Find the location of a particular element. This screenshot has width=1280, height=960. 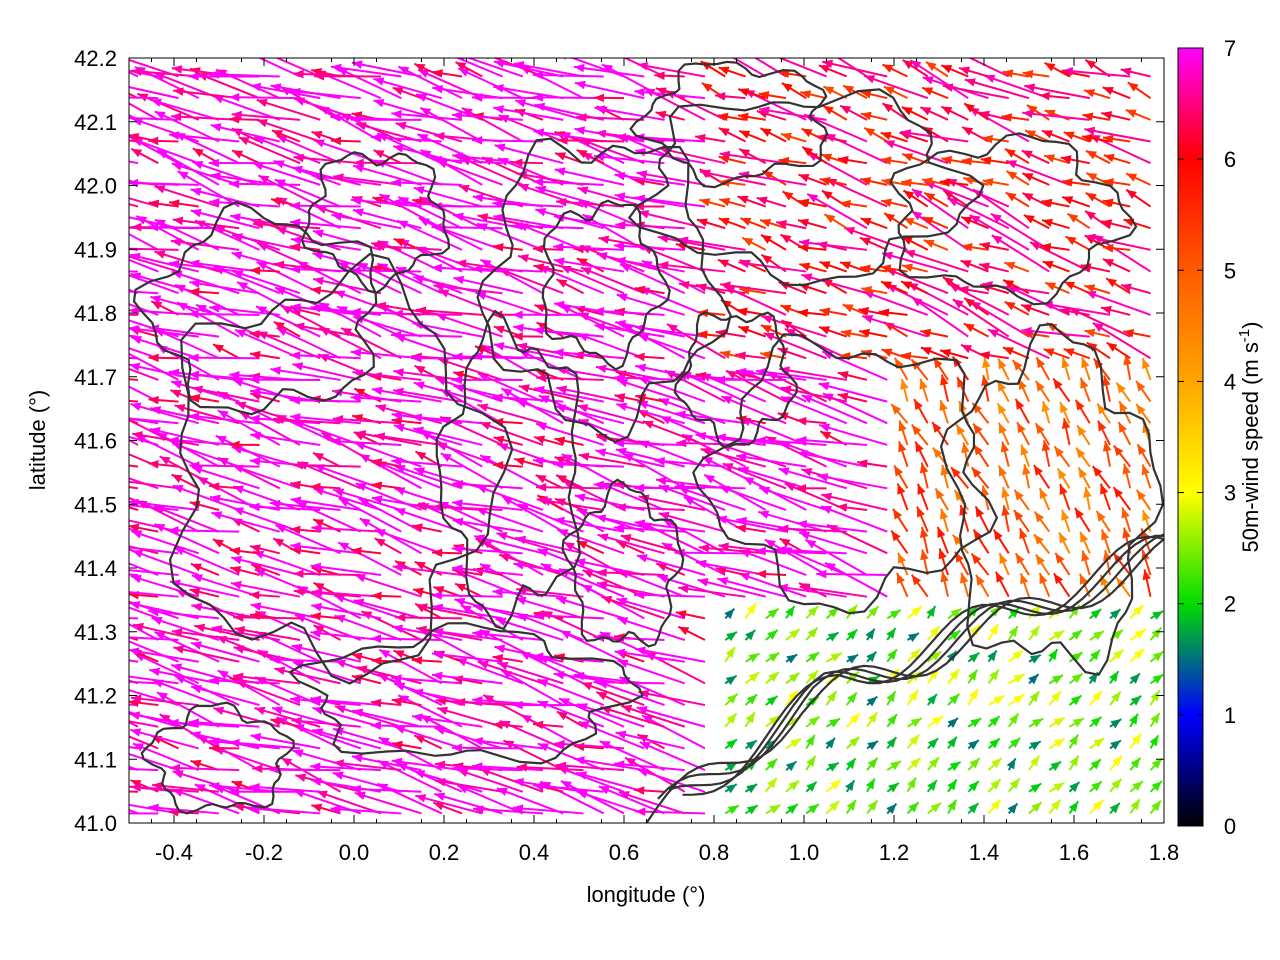

colorbar-tick-label: 2 is located at coordinates (1230, 604).